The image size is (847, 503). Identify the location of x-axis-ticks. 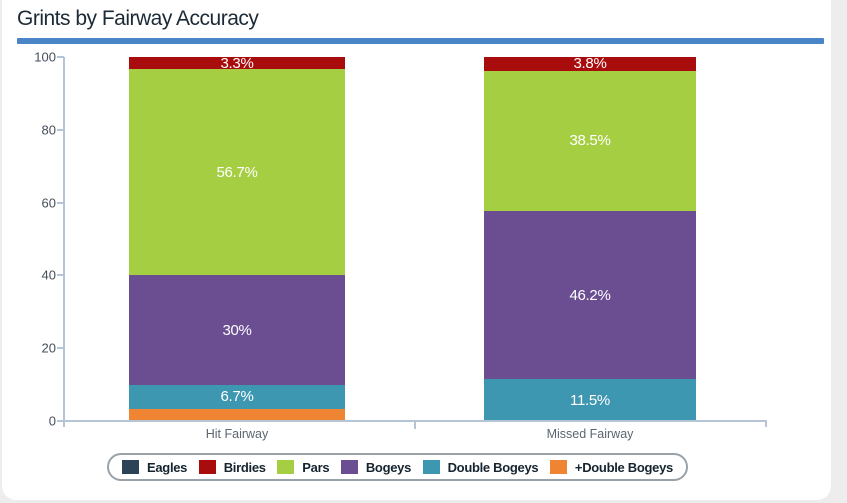
(415, 426).